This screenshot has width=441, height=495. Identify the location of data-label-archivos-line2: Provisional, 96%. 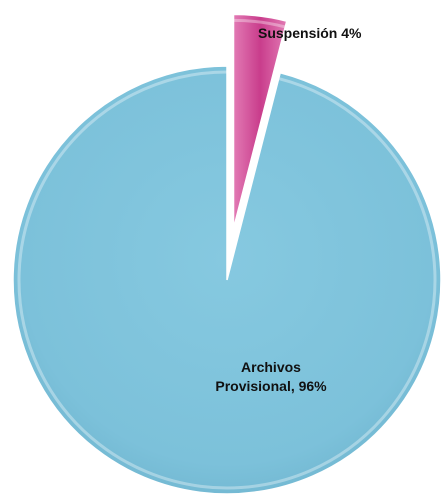
(271, 386).